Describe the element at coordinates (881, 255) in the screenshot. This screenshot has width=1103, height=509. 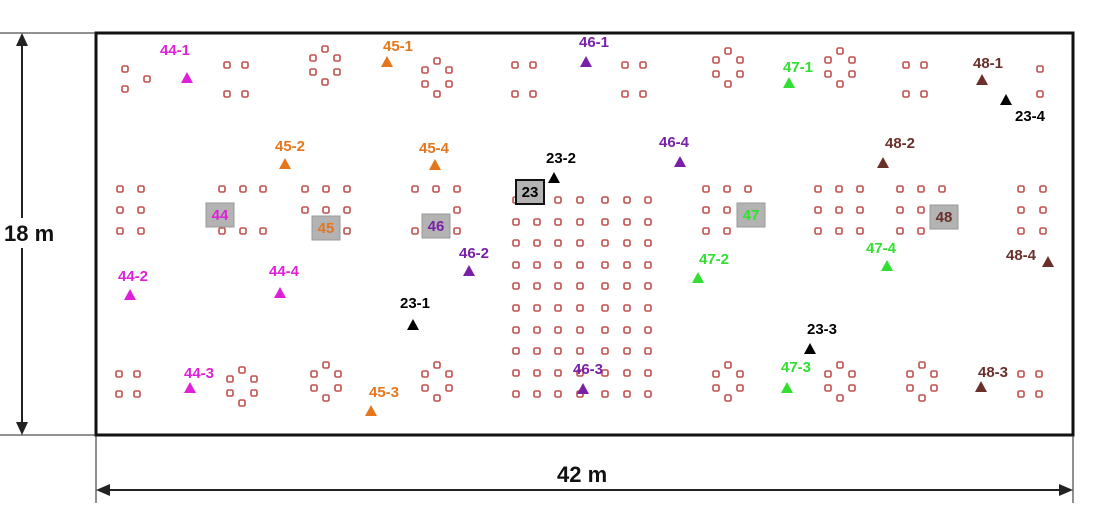
I see `sensor-47-4: 47-4` at that location.